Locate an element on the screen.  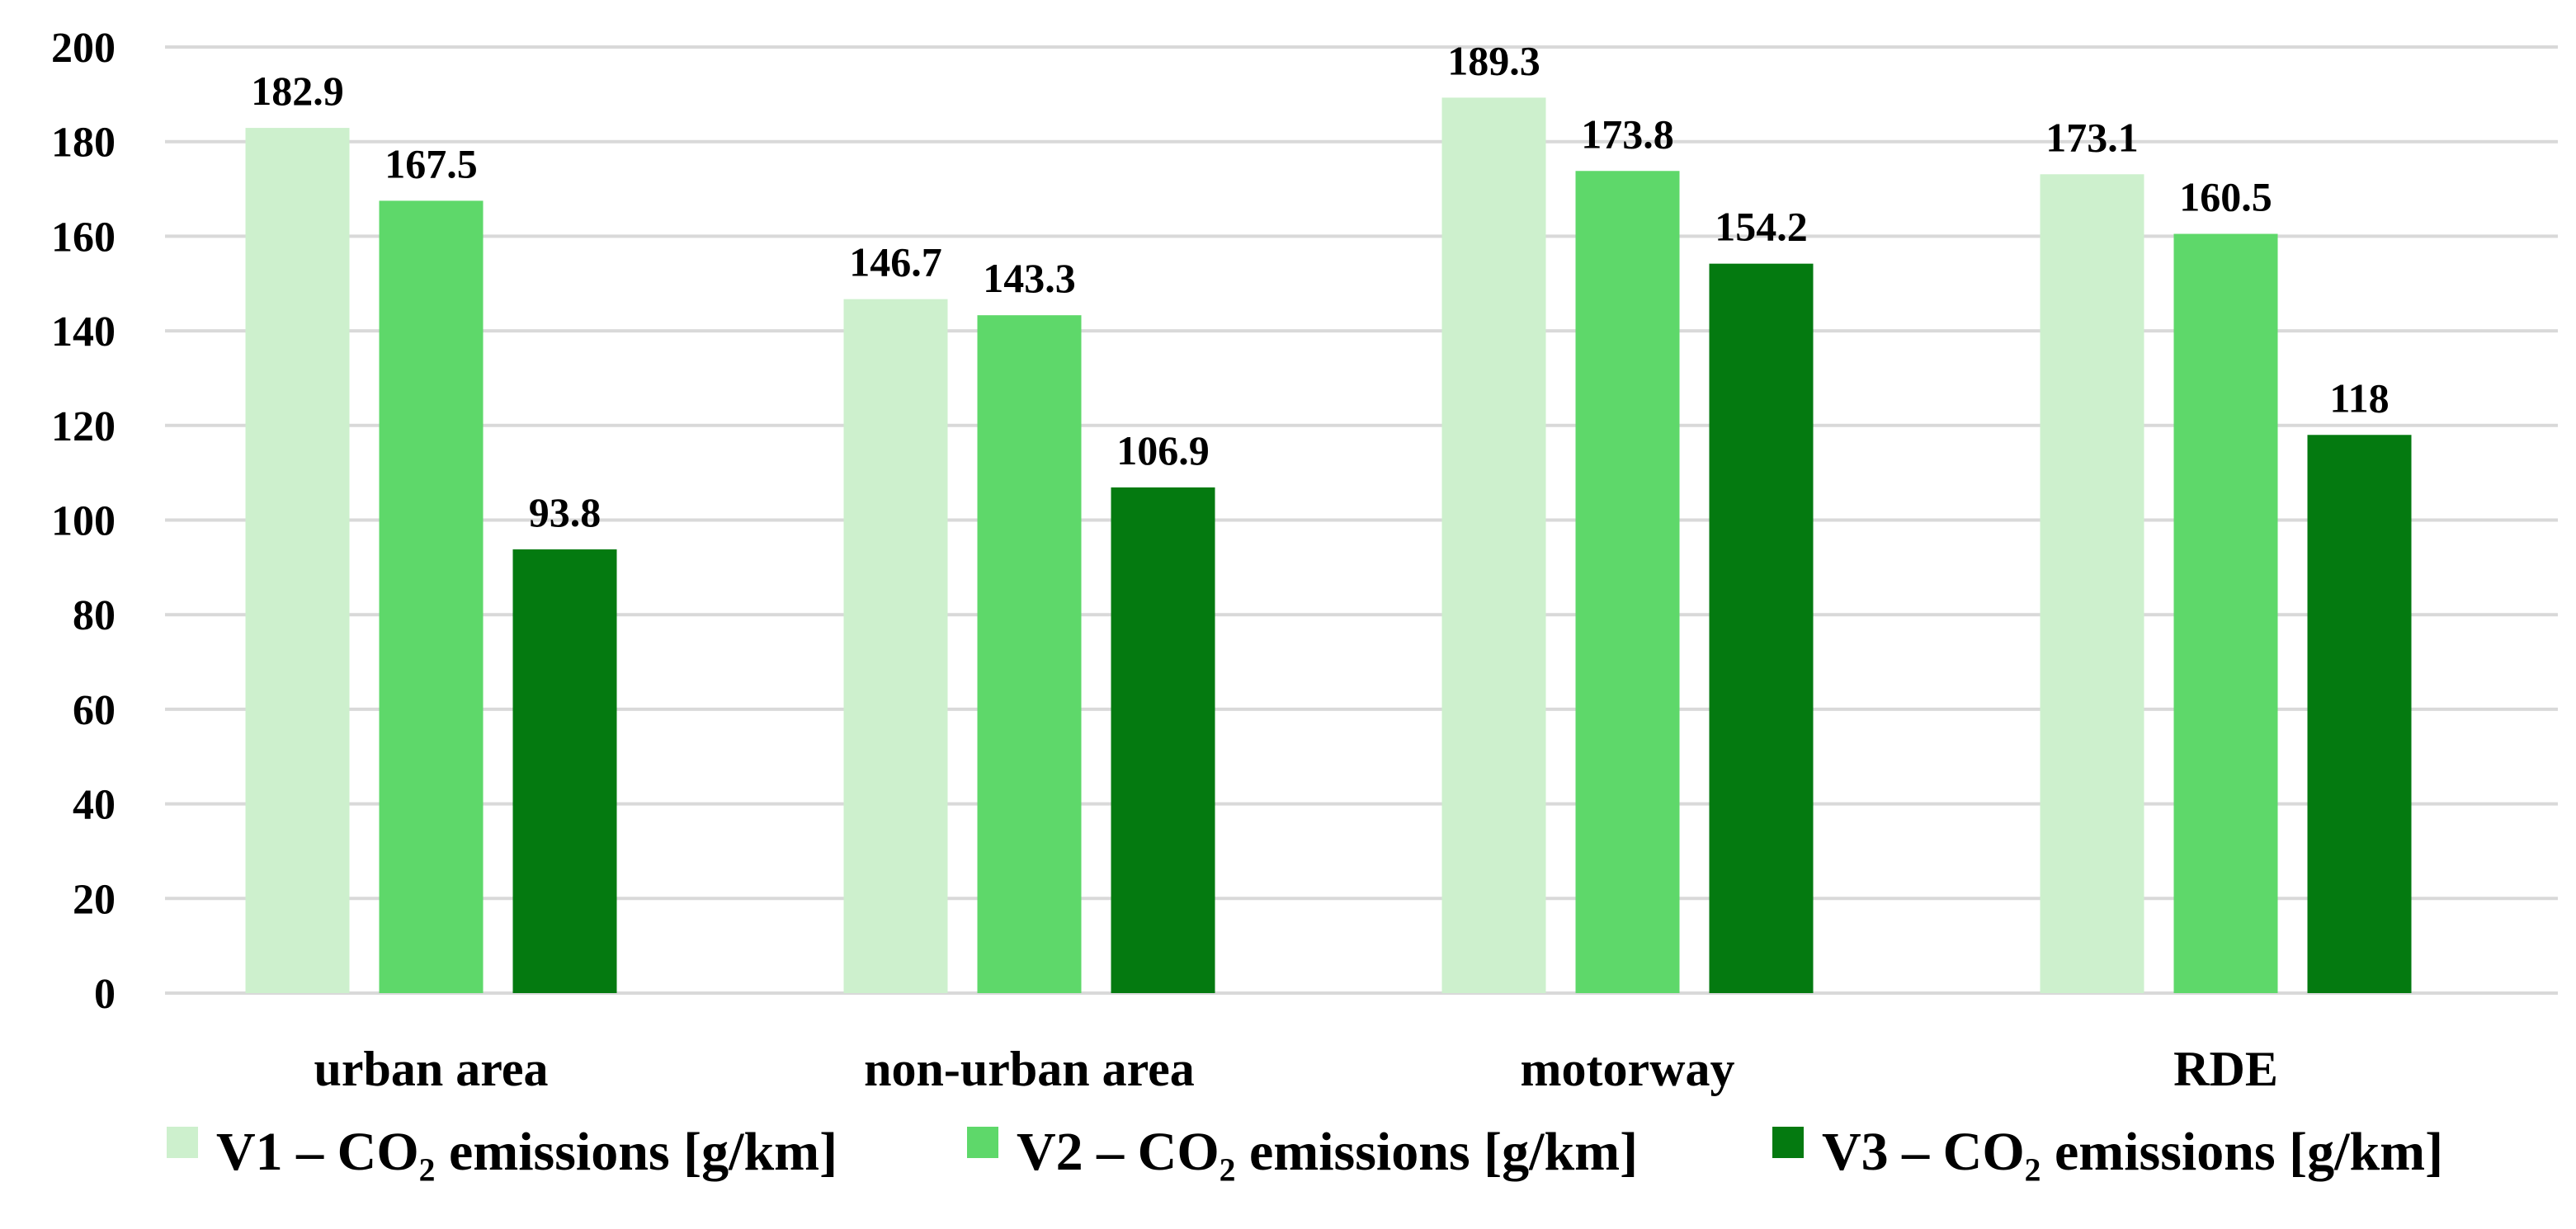
y-tick-label: 40 is located at coordinates (94, 805).